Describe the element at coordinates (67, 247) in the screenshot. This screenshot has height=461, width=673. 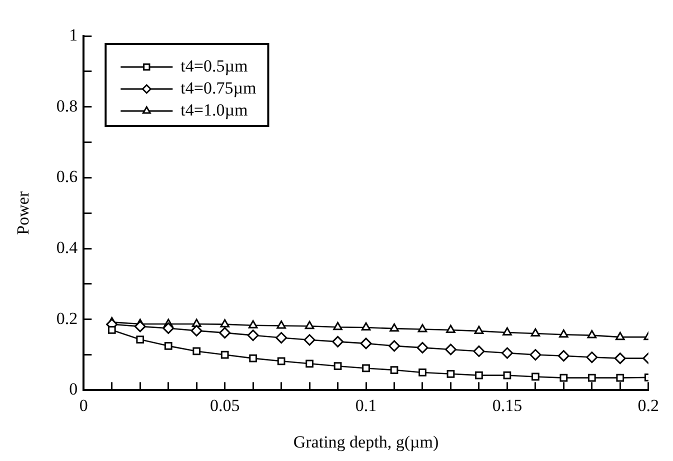
I see `y-tick-label: 0.4` at that location.